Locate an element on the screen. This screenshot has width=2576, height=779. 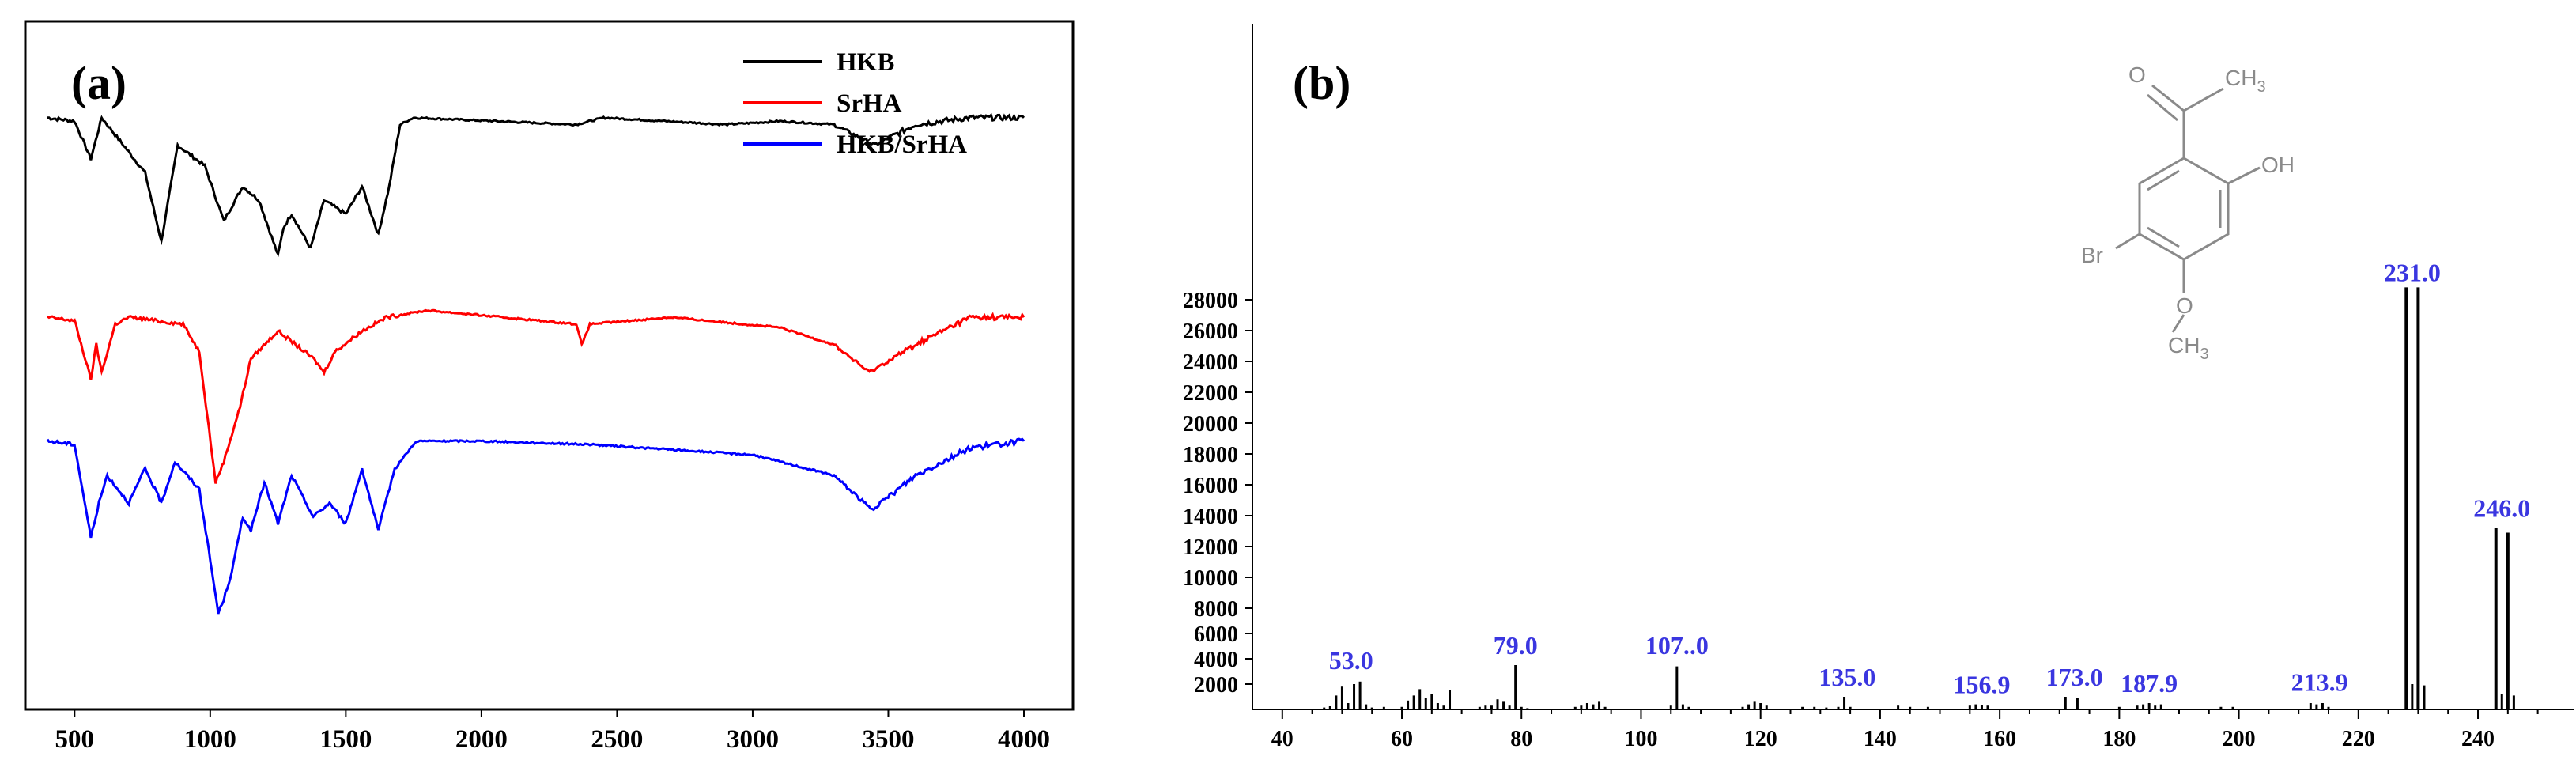
label-ch3-top-main: CH is located at coordinates (2241, 78).